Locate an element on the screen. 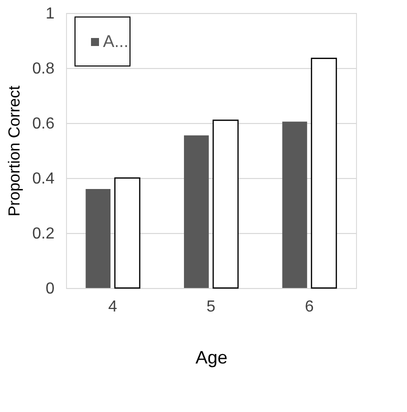  x-tick-label: 5 is located at coordinates (211, 307).